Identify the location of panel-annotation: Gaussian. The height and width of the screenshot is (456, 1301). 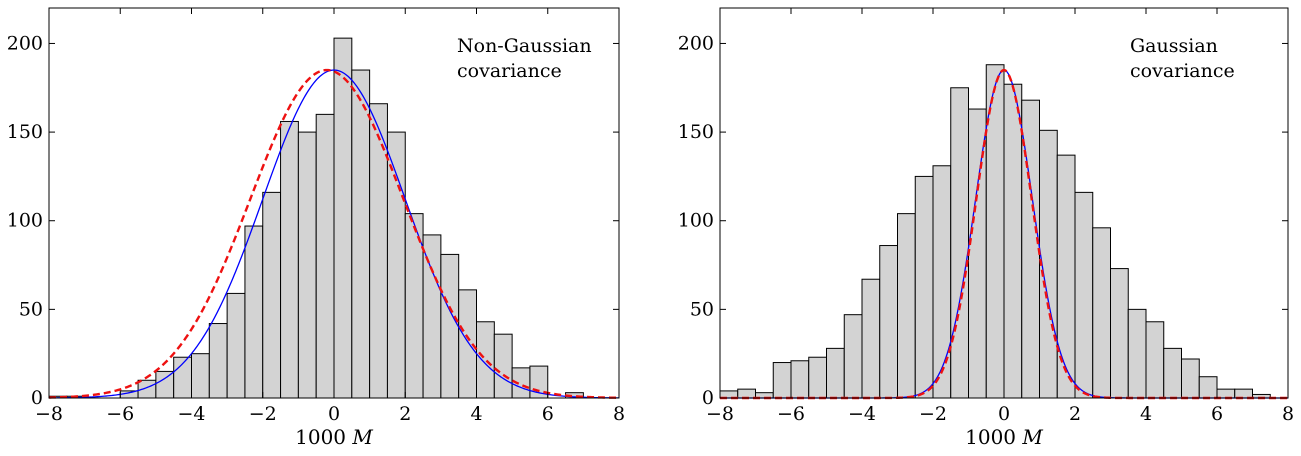
(1174, 46).